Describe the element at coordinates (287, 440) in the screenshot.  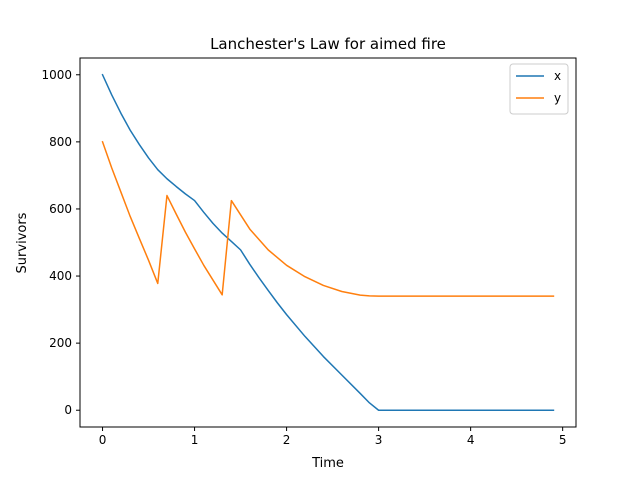
I see `x-tick-label: 2` at that location.